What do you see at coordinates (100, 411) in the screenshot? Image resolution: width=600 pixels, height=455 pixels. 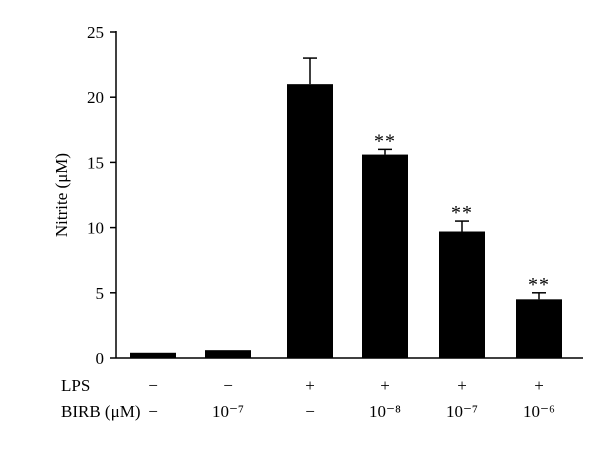 I see `condition-label: BIRB (μM)` at bounding box center [100, 411].